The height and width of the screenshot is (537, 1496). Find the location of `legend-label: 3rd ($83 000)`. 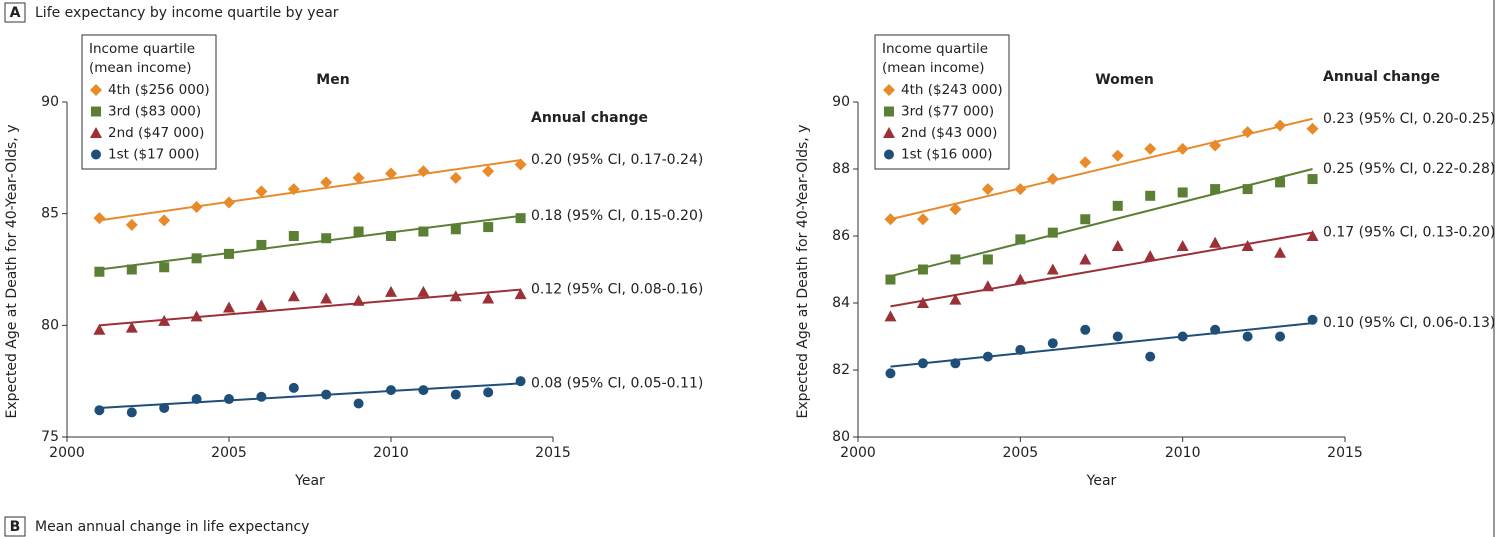

legend-label: 3rd ($83 000) is located at coordinates (154, 112).